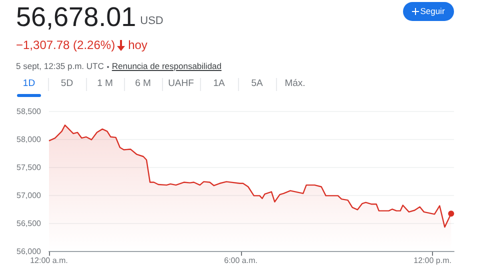  I want to click on y-tick-label: 58,500, so click(29, 111).